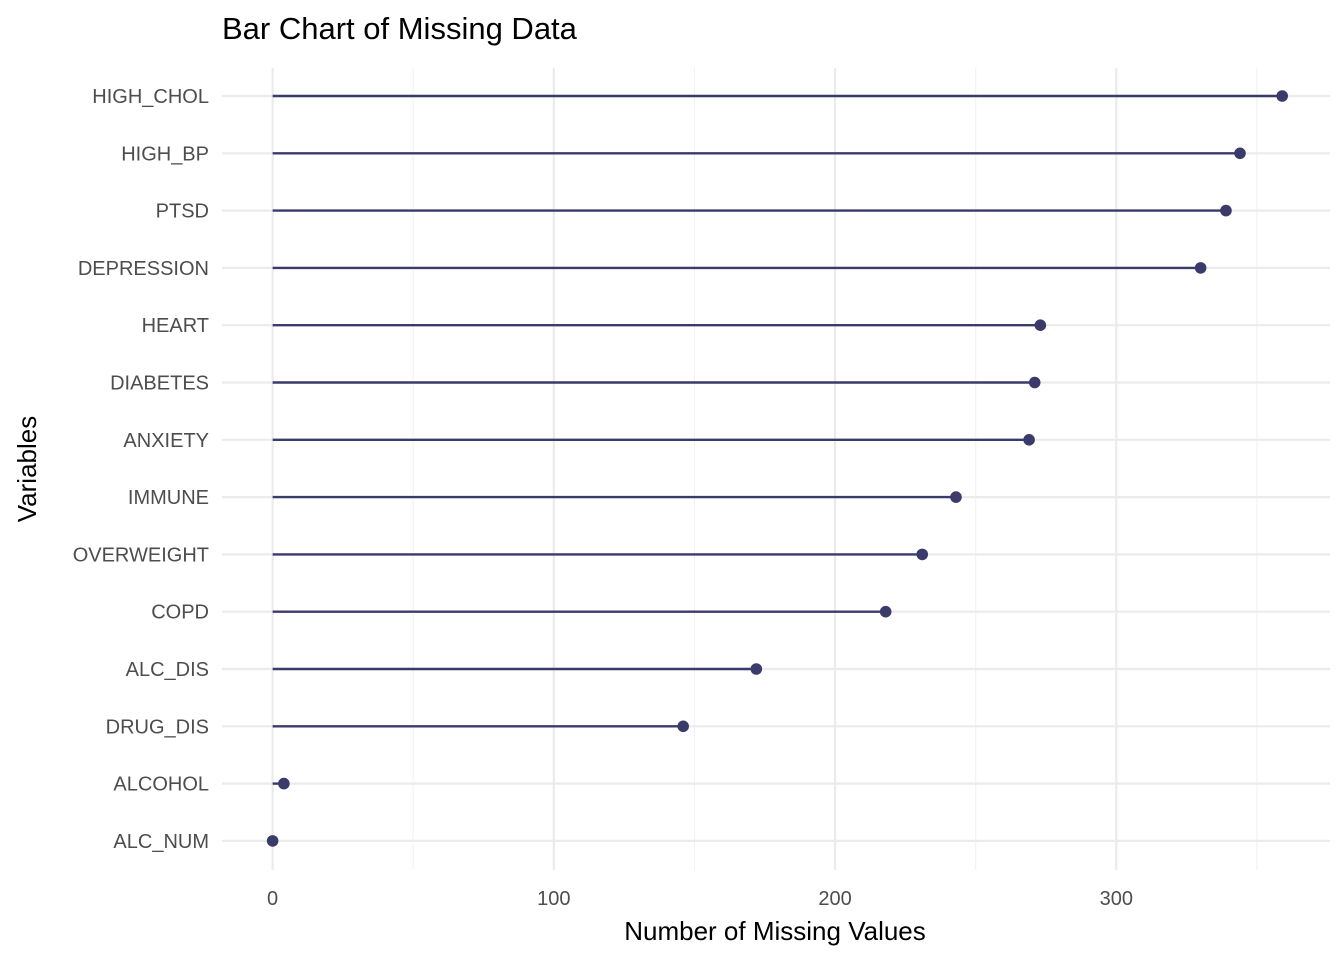  Describe the element at coordinates (553, 899) in the screenshot. I see `x-tick-label: 100` at that location.